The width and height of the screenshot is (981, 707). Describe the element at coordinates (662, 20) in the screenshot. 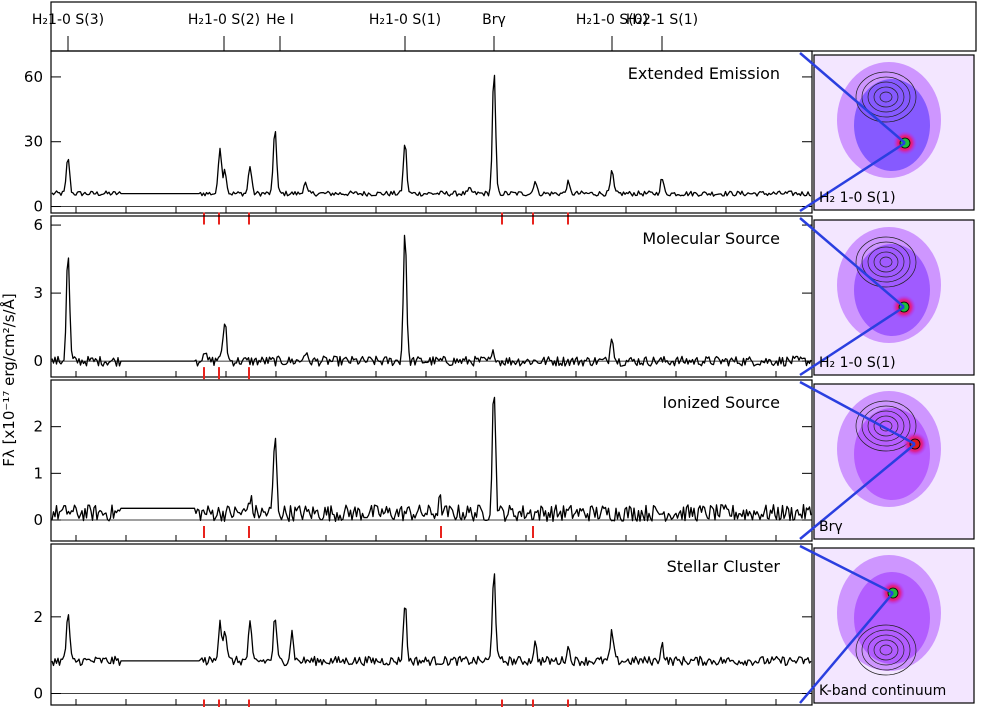

I see `line-label-text: H₂2-1 S(1)` at that location.